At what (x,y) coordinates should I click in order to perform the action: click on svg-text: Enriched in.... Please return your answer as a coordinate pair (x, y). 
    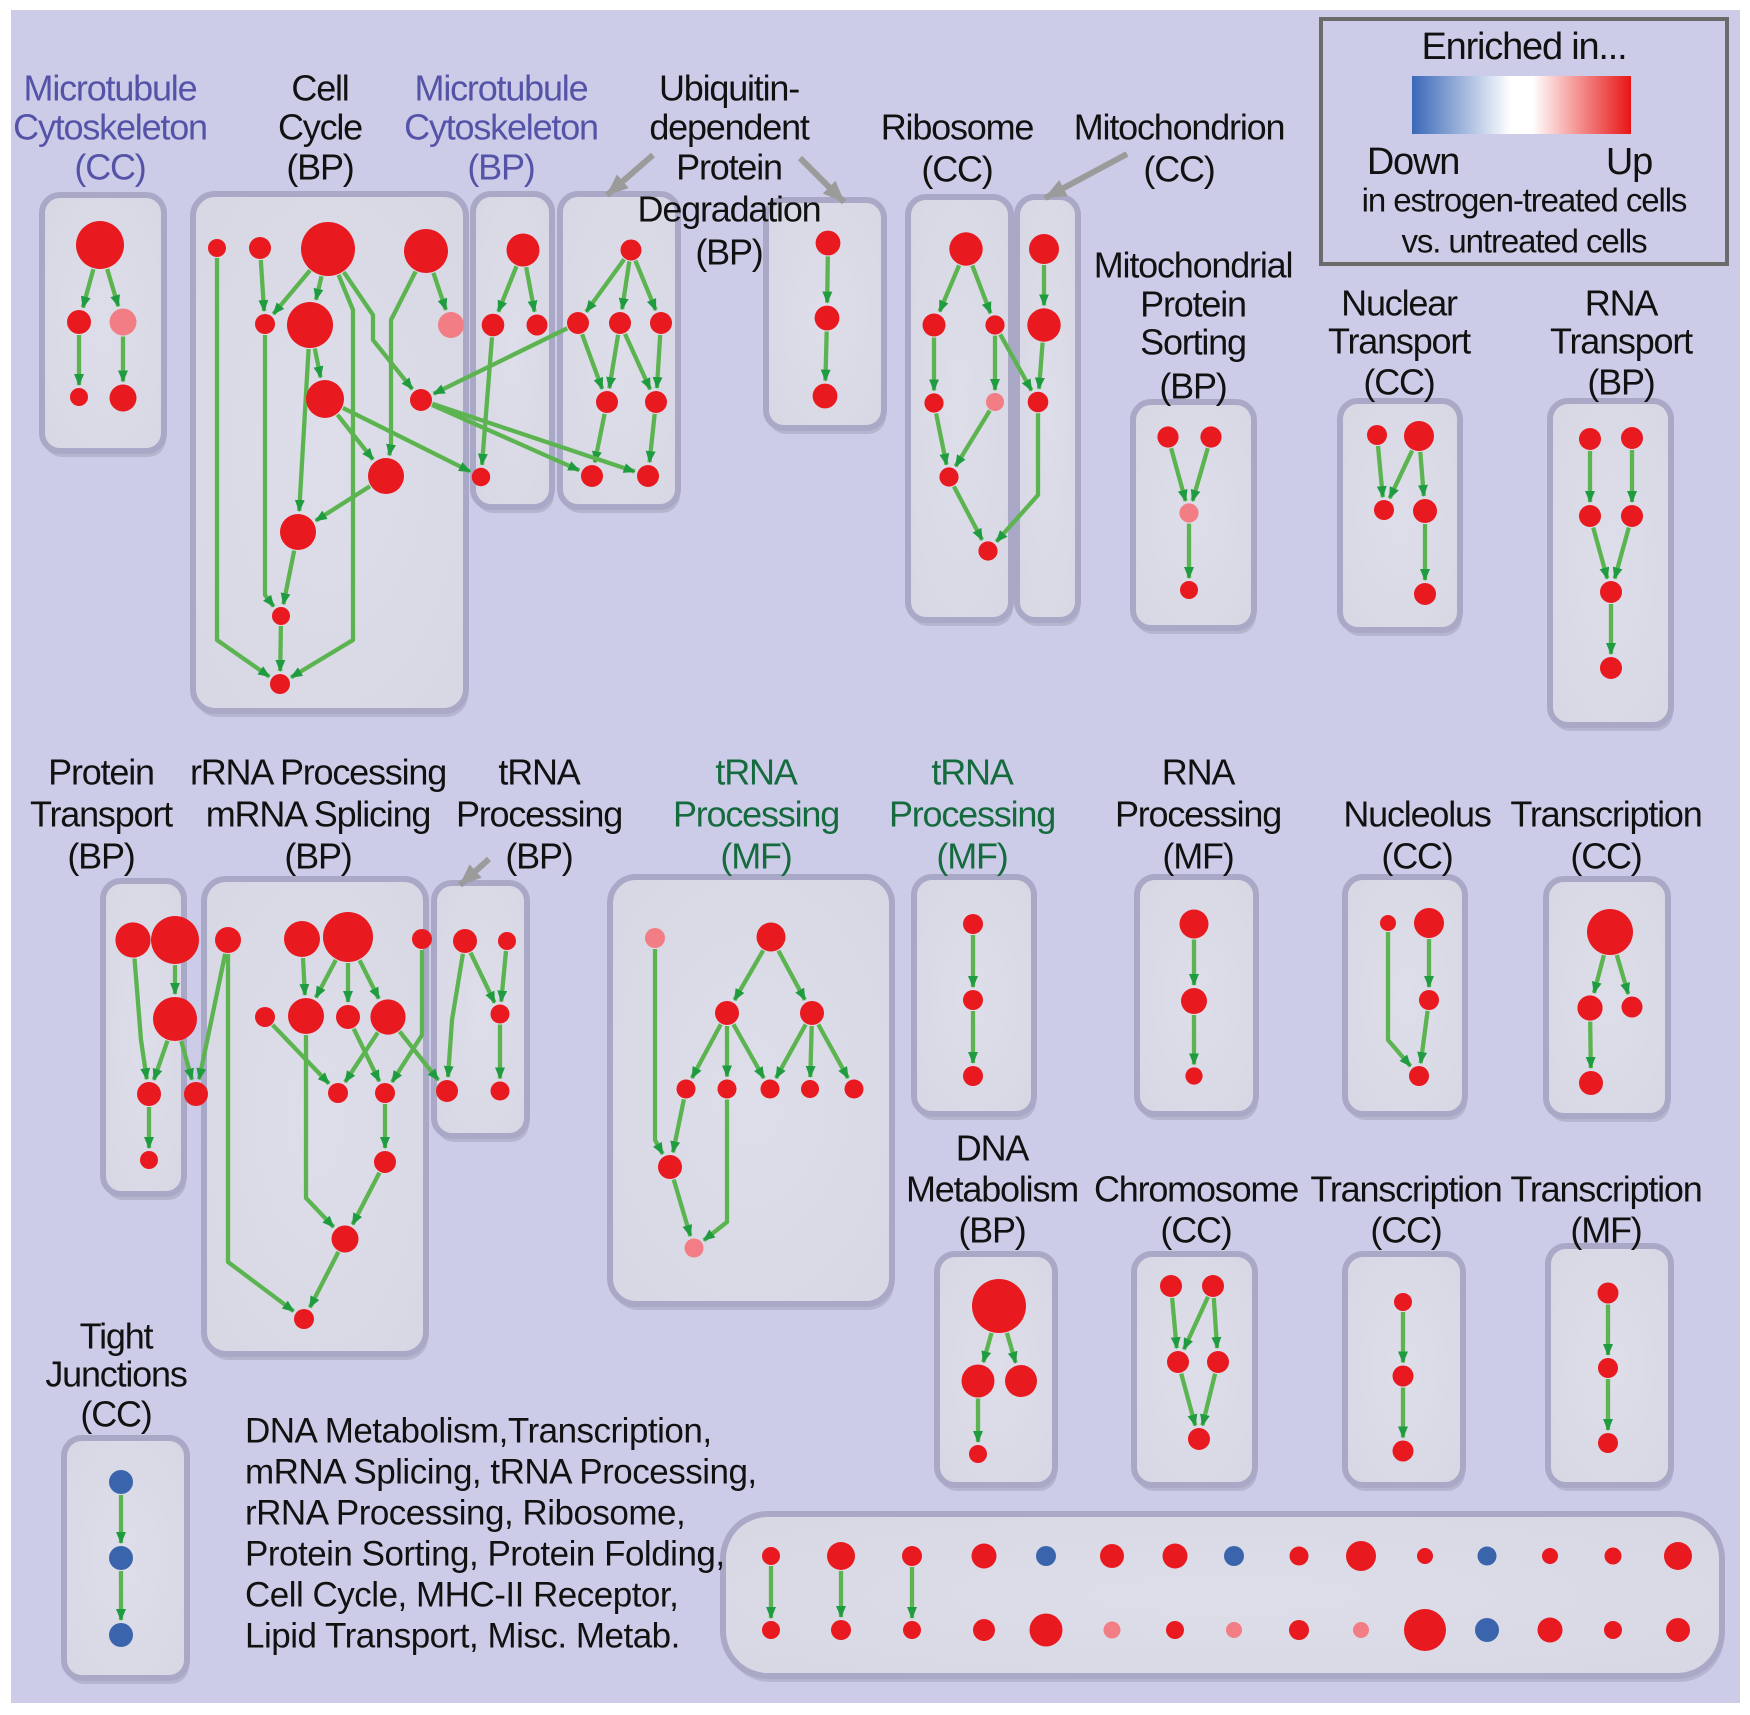
    Looking at the image, I should click on (1524, 47).